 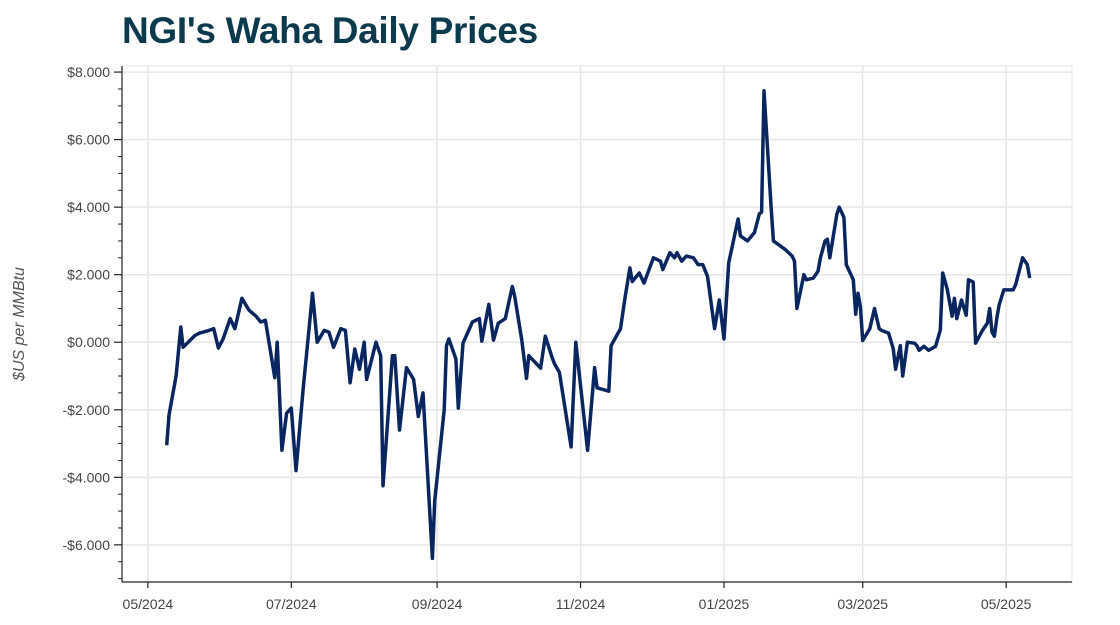 What do you see at coordinates (1006, 604) in the screenshot?
I see `x-tick-label: 05/2025` at bounding box center [1006, 604].